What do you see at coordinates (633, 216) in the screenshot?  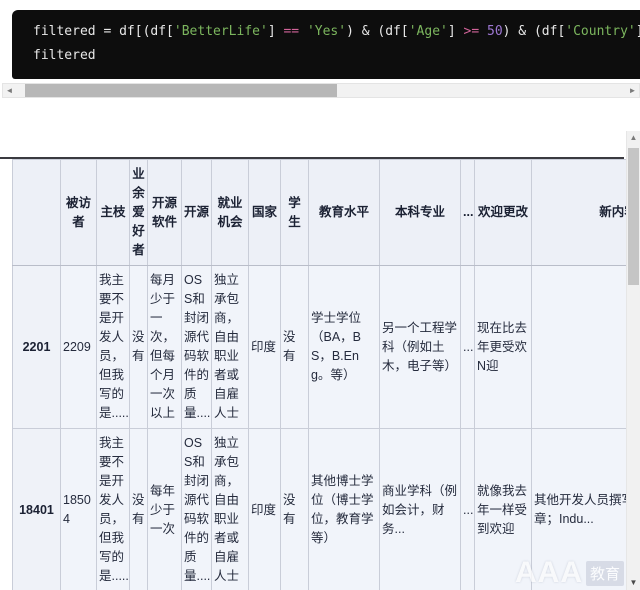 I see `vertical-scroll-thumb` at bounding box center [633, 216].